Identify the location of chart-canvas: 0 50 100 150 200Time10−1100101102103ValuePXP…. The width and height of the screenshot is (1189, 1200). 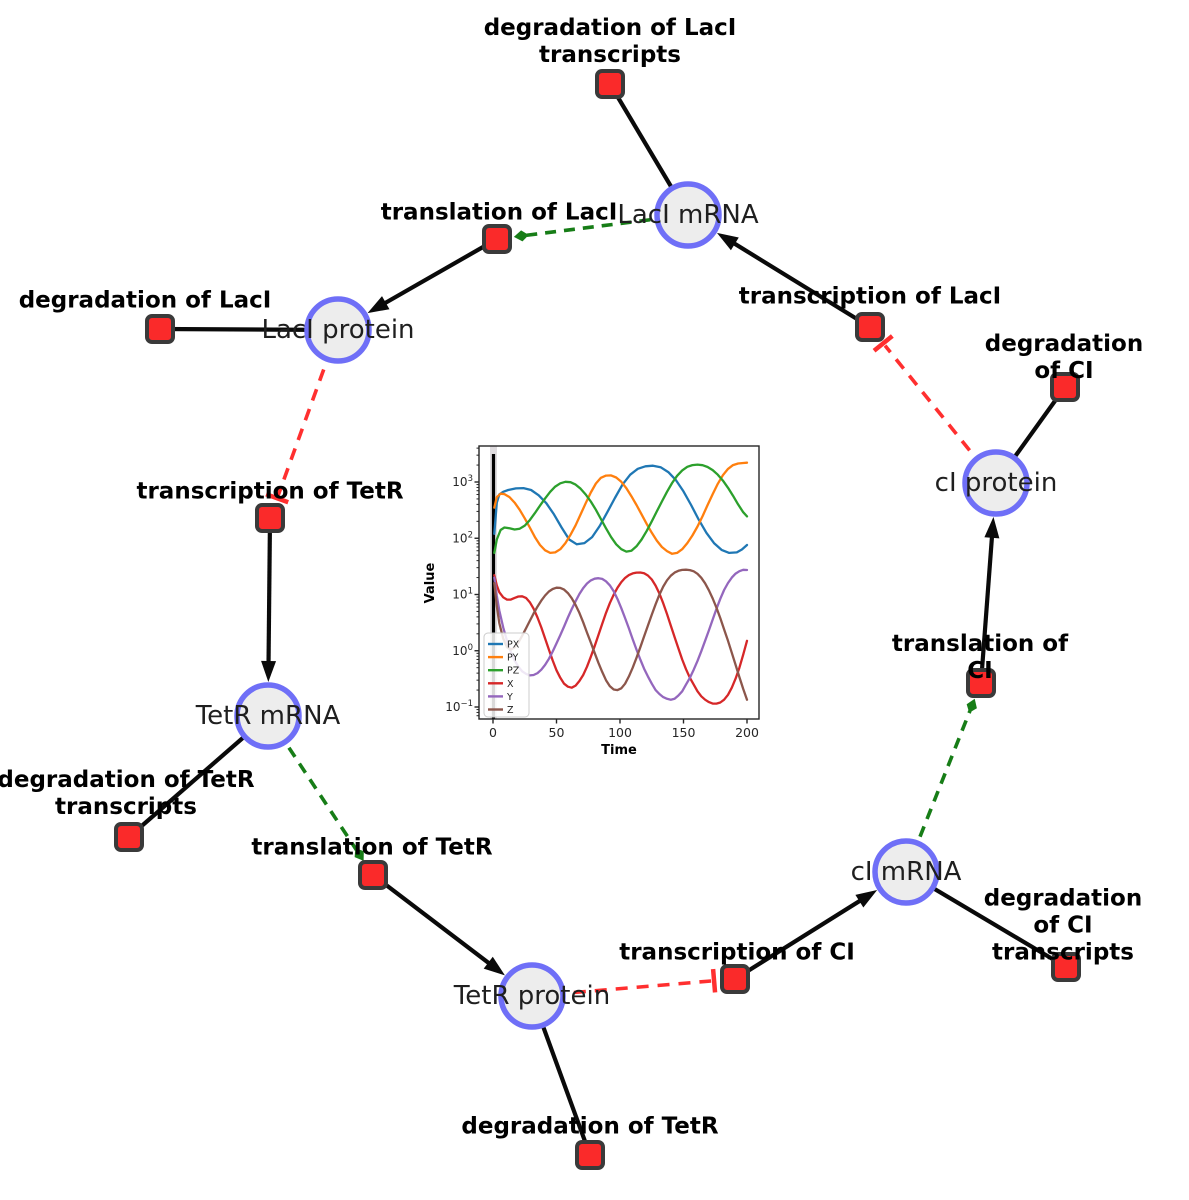
(591, 601).